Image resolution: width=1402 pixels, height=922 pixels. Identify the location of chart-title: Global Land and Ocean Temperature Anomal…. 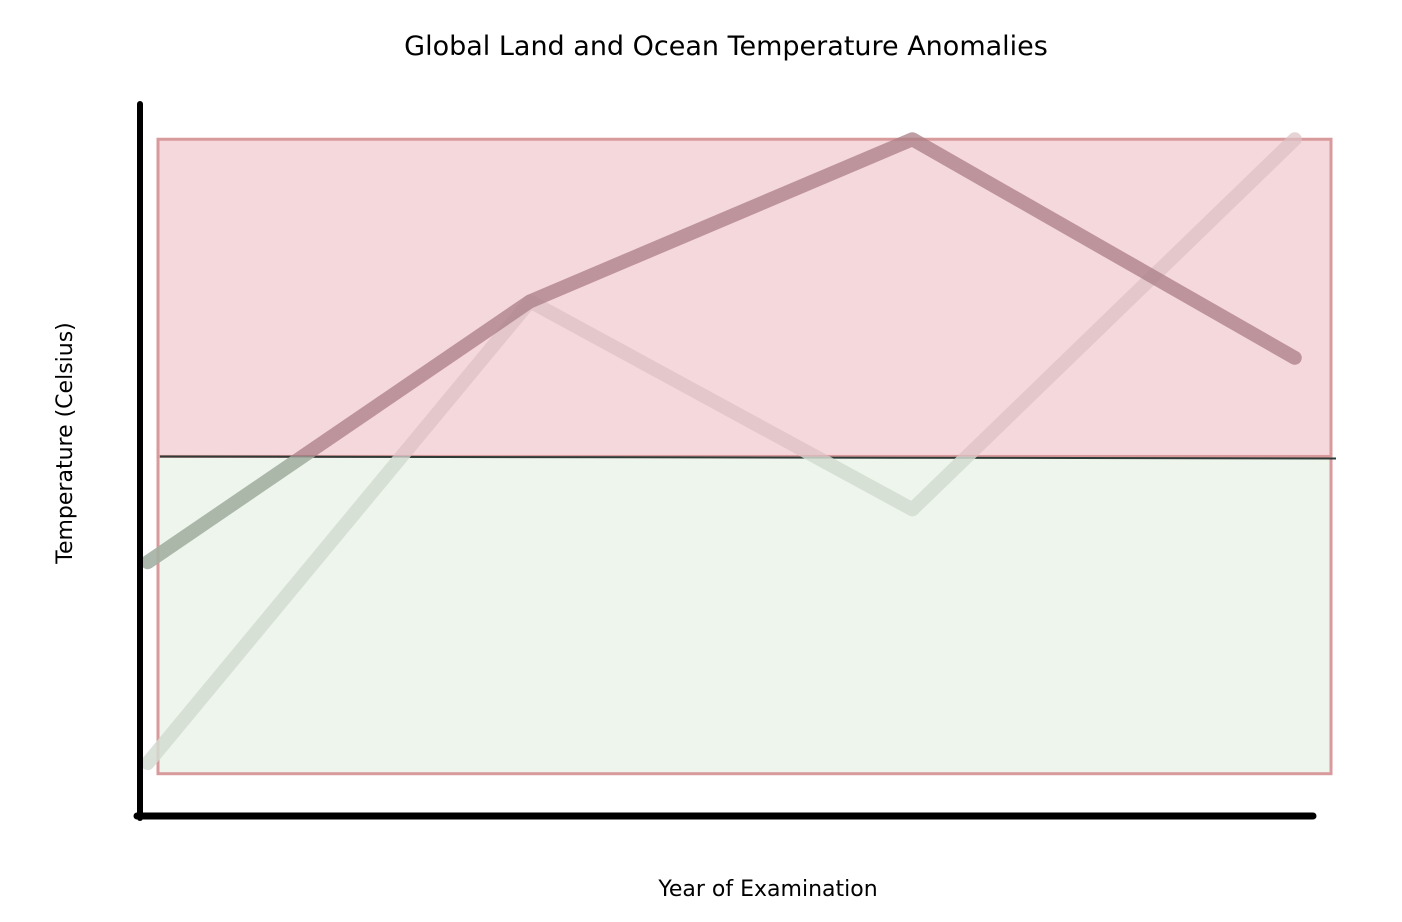
(726, 46).